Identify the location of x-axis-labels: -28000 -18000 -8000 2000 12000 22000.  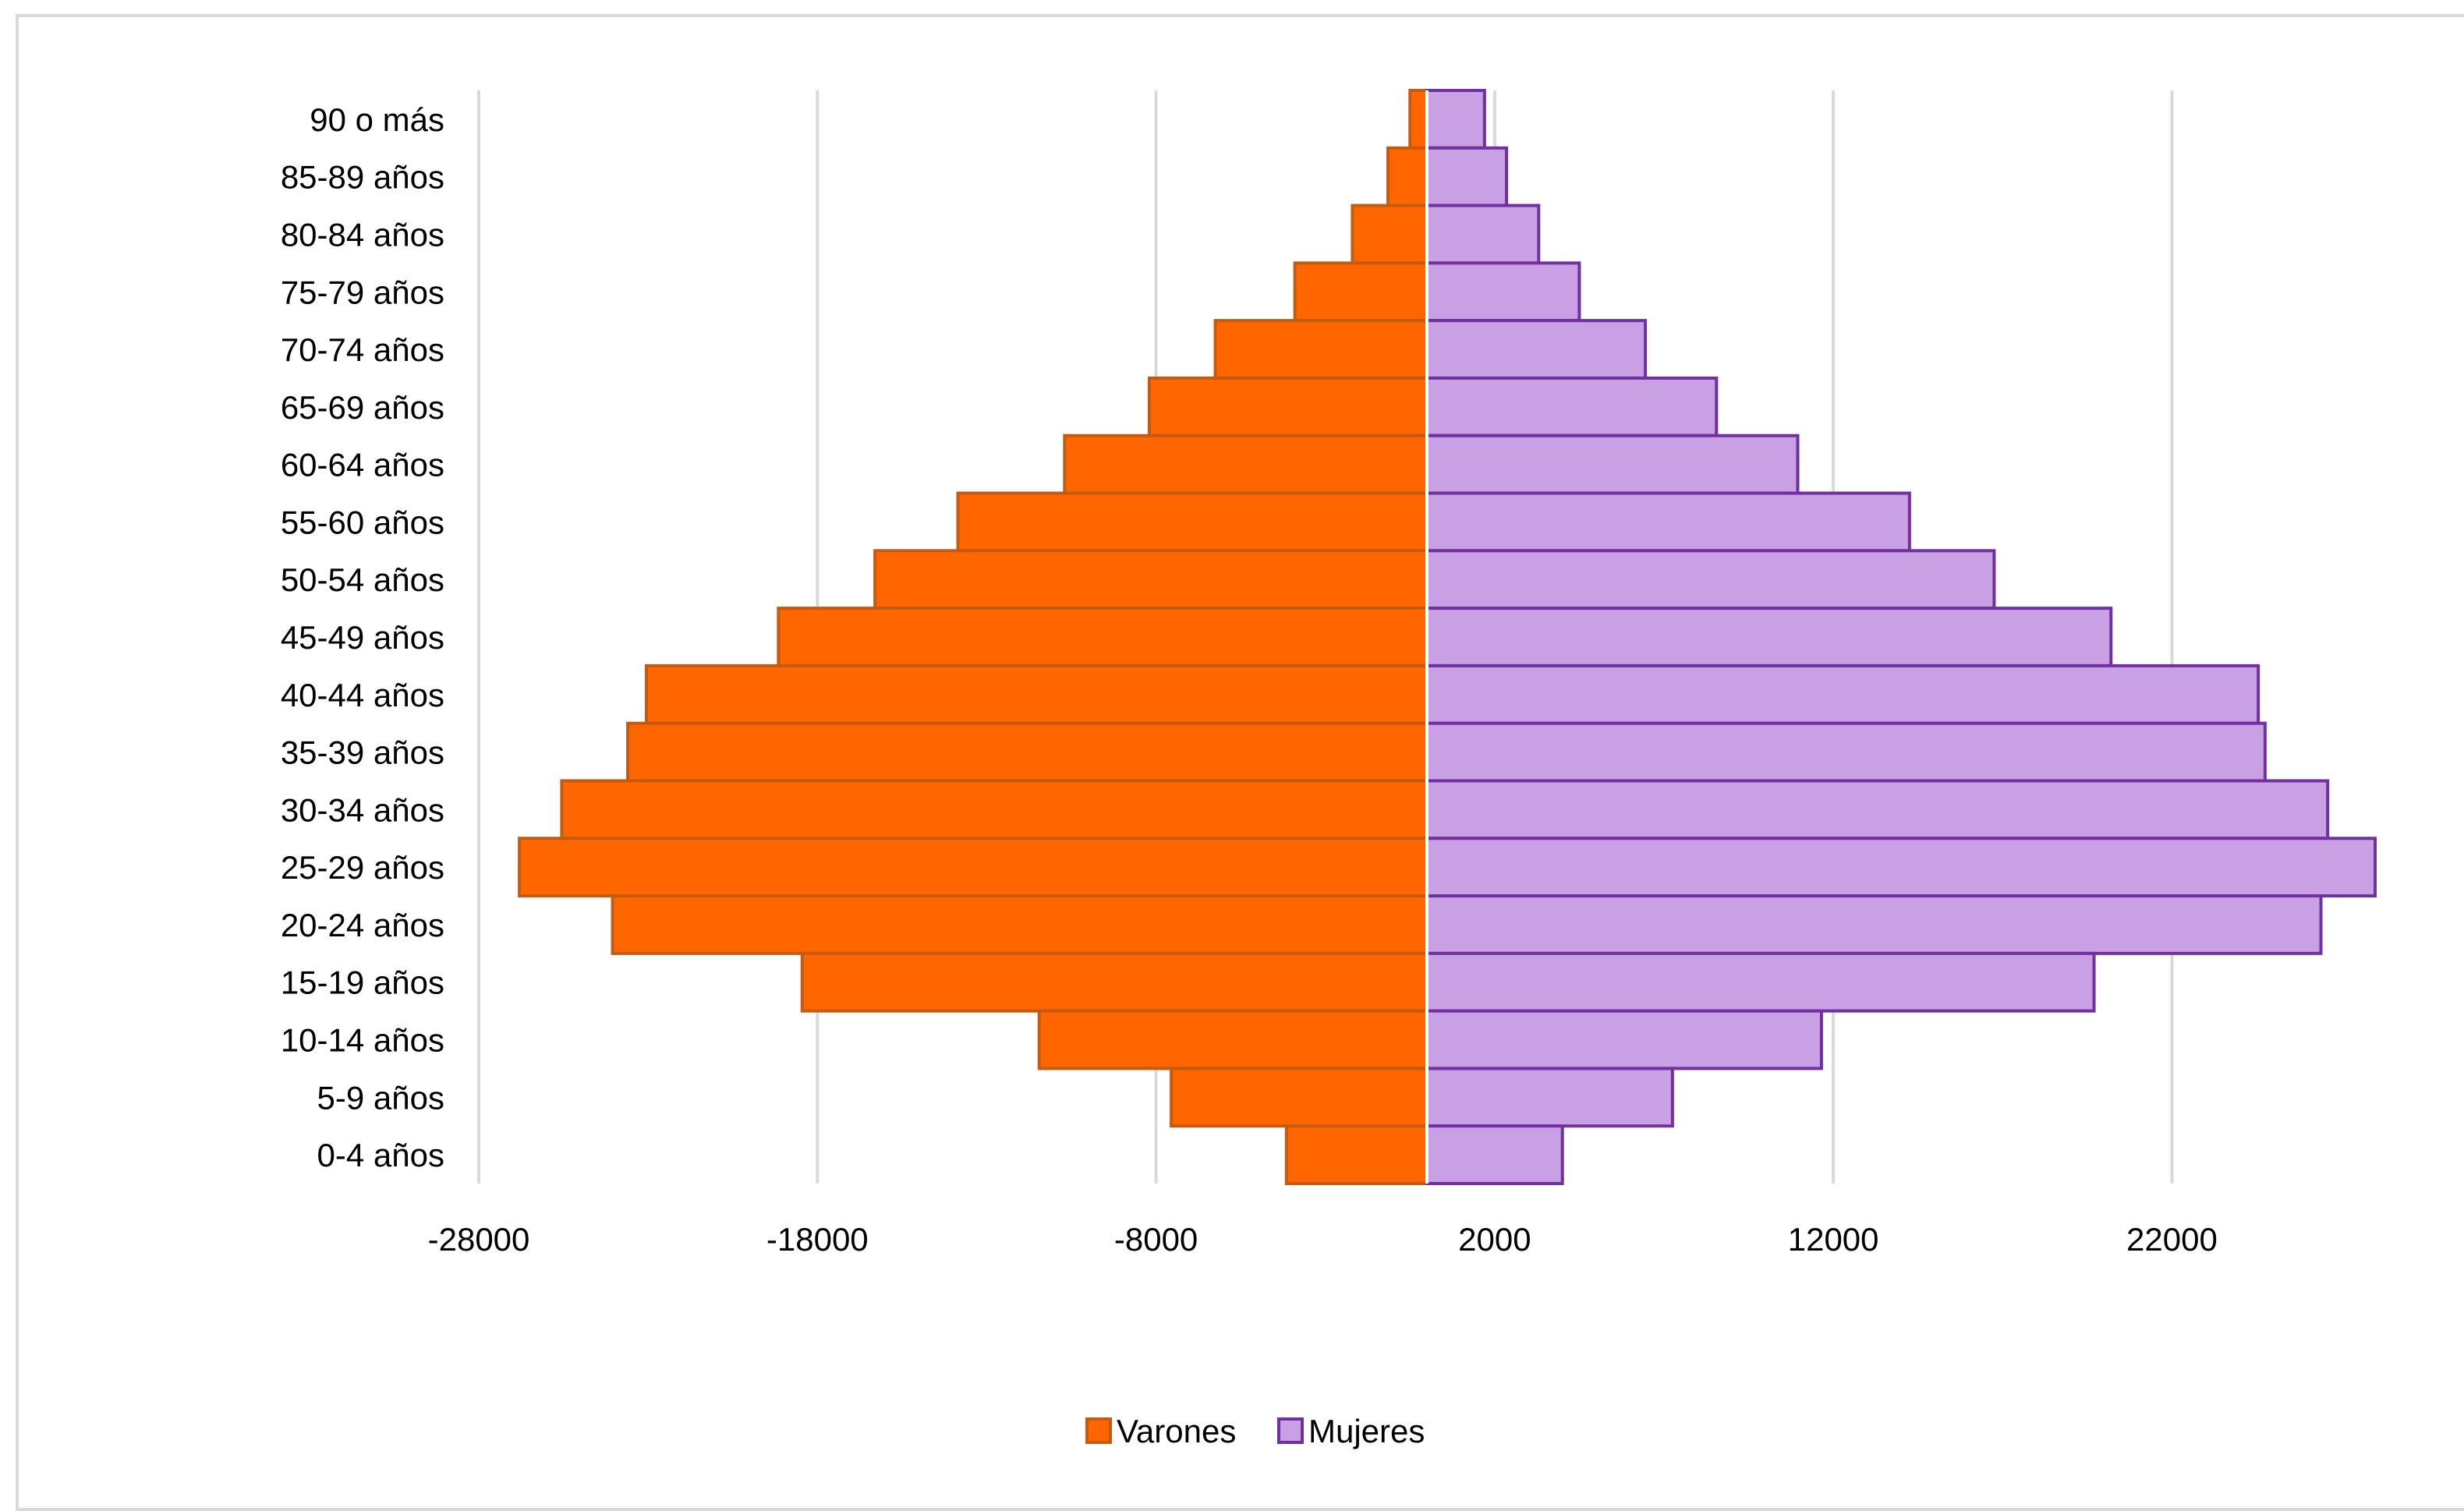
(1323, 1239).